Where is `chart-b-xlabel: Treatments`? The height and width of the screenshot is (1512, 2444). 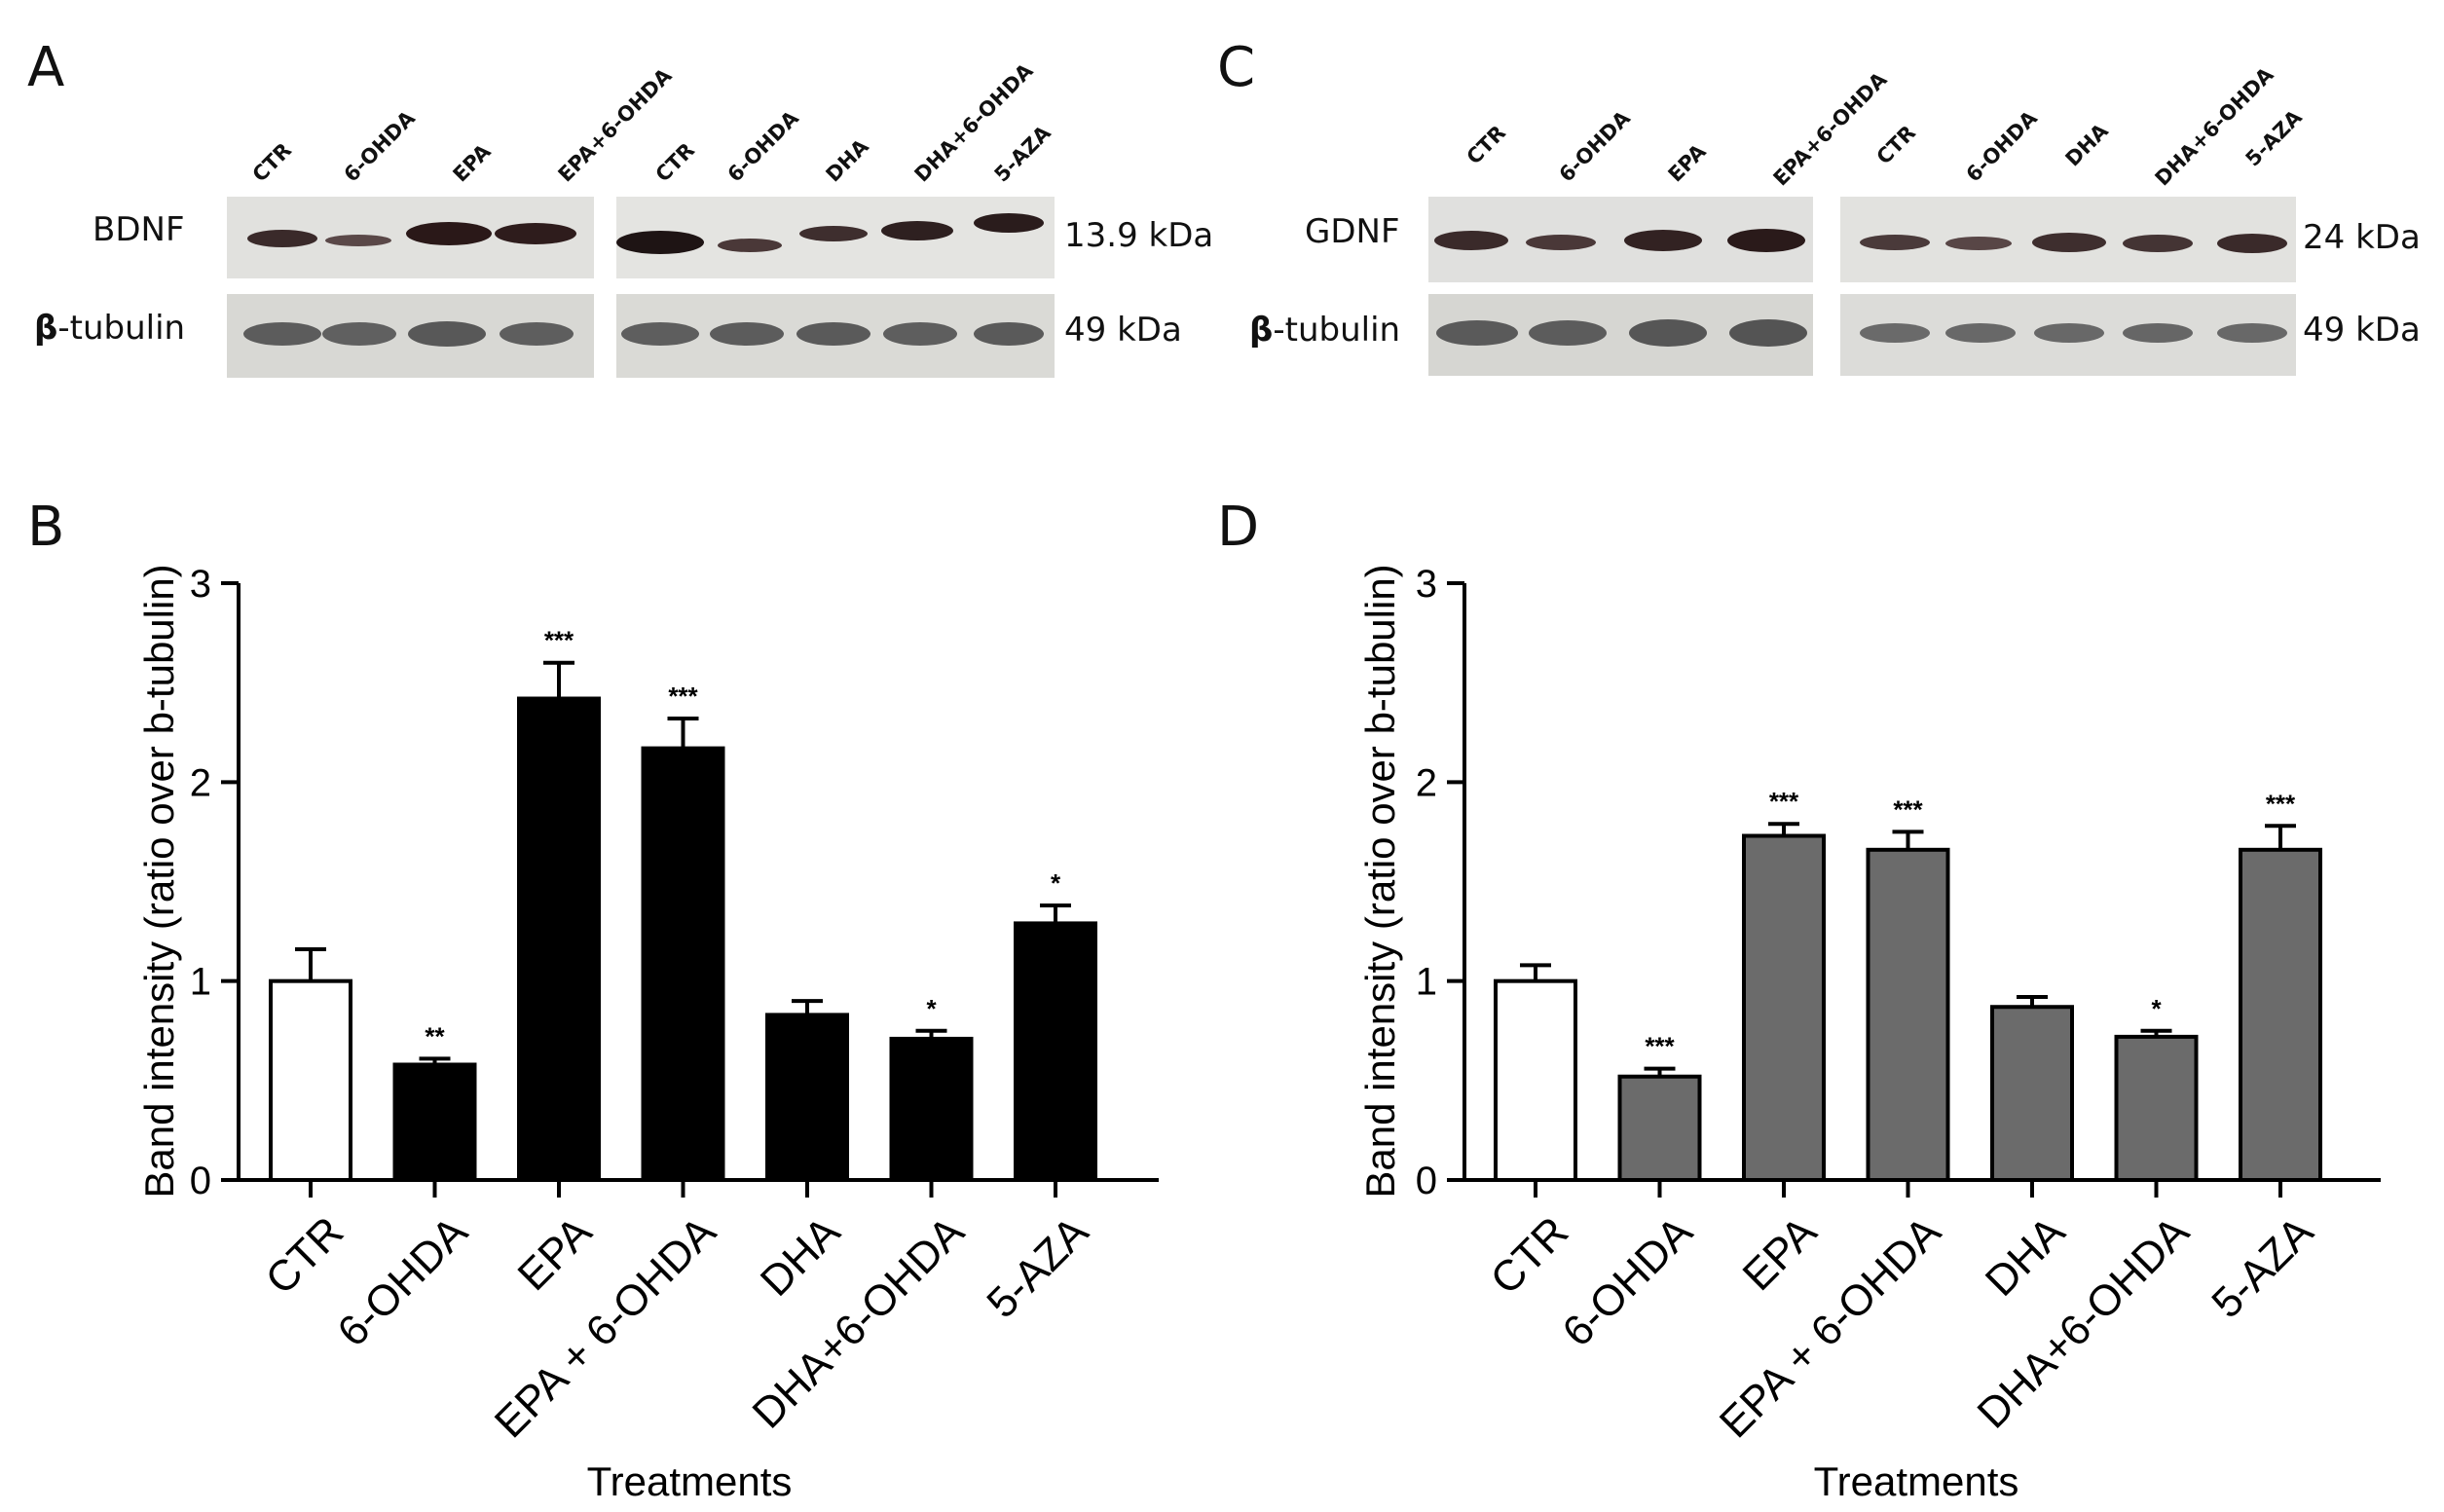
chart-b-xlabel: Treatments is located at coordinates (690, 1481).